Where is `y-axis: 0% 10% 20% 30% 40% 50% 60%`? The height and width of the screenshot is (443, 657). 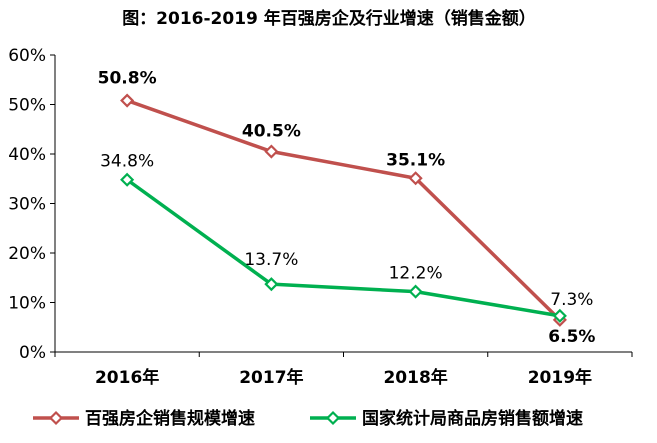
y-axis: 0% 10% 20% 30% 40% 50% 60% is located at coordinates (32, 204).